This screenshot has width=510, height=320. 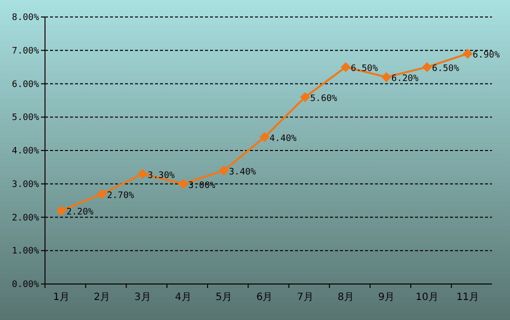 I want to click on data-label: 4.40%, so click(x=284, y=139).